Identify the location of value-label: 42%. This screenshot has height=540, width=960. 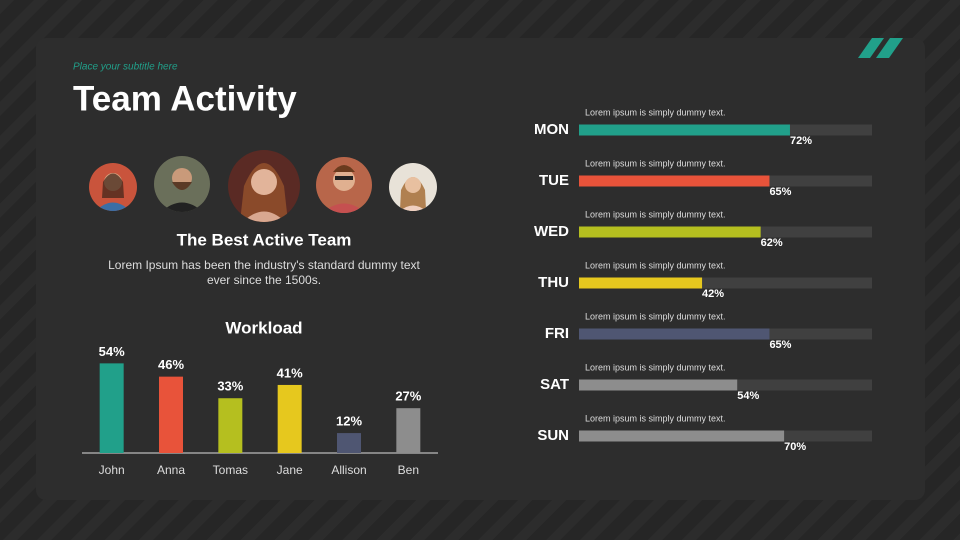
(713, 294).